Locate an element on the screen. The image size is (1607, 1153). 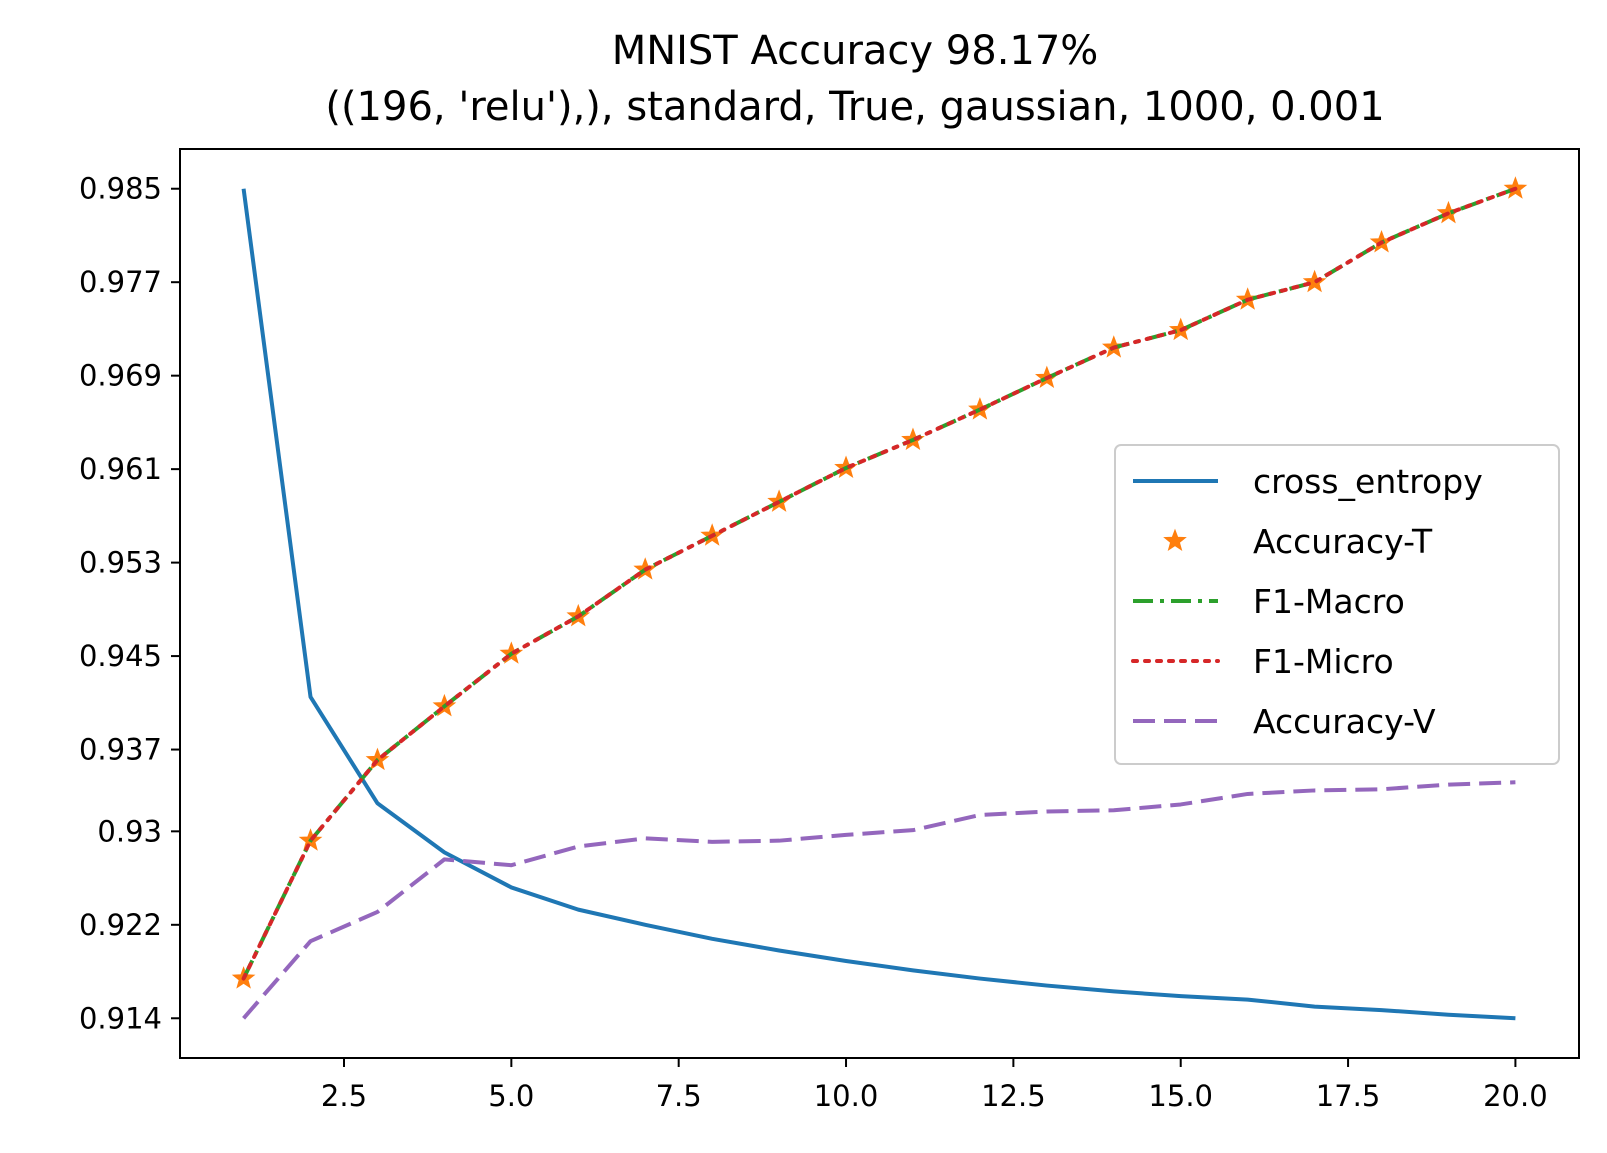
y-tick-label: 0.961 is located at coordinates (120, 469).